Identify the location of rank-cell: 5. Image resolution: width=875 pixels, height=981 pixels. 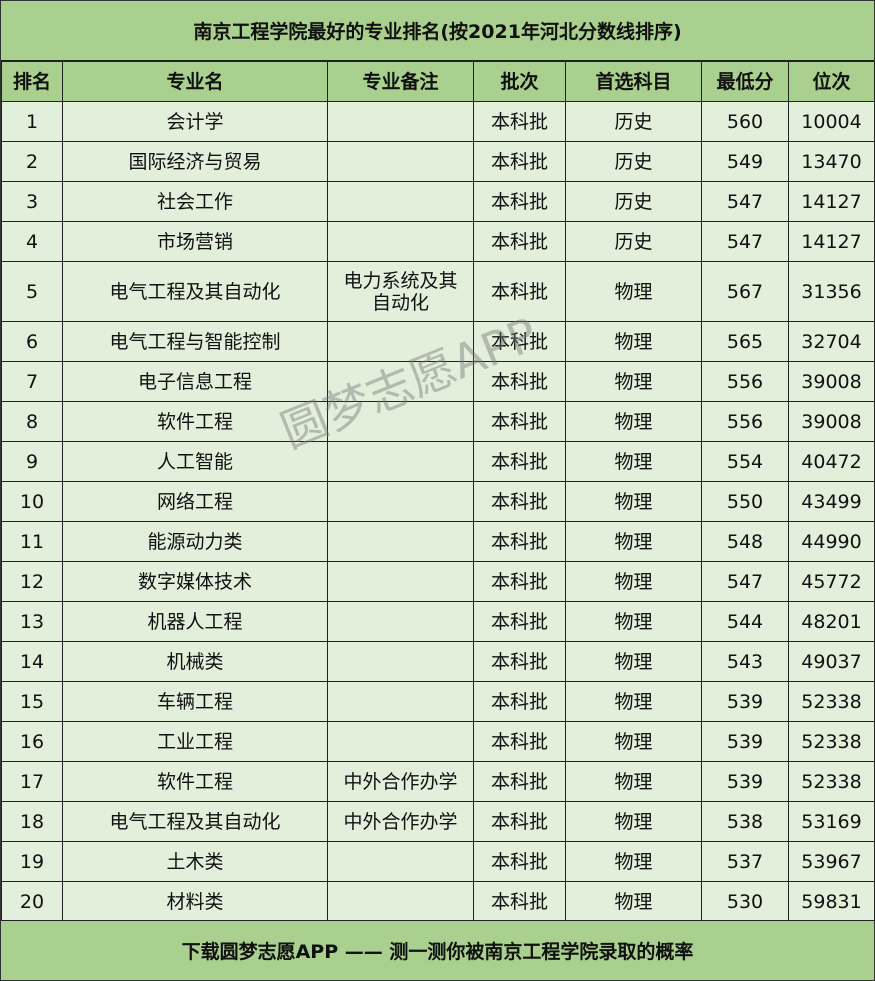
(32, 291).